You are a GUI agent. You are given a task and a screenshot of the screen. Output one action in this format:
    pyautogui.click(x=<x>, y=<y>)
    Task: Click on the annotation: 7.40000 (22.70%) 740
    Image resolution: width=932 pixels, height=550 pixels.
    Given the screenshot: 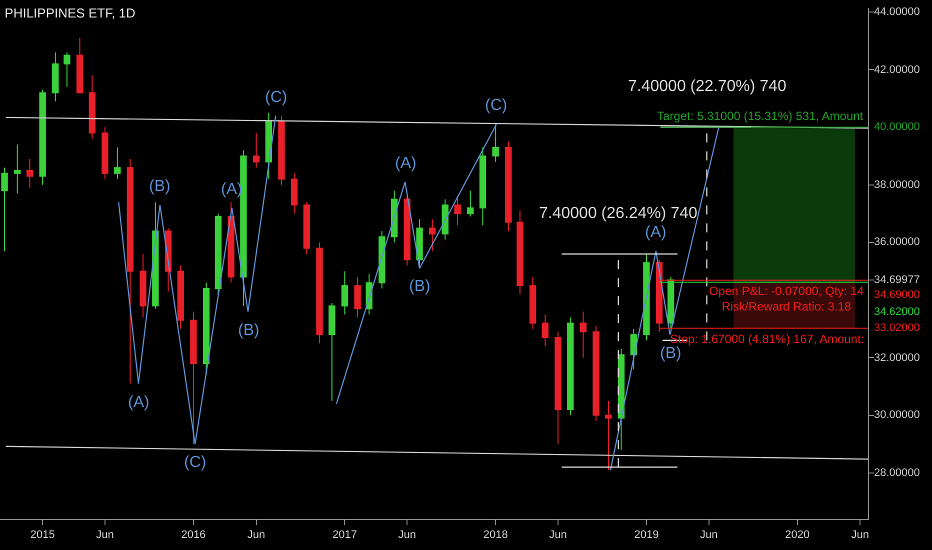 What is the action you would take?
    pyautogui.click(x=707, y=86)
    